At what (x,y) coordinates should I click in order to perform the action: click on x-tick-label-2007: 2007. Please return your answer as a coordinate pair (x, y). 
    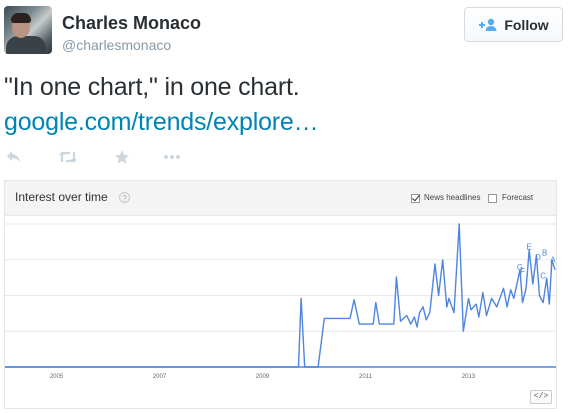
    Looking at the image, I should click on (160, 377).